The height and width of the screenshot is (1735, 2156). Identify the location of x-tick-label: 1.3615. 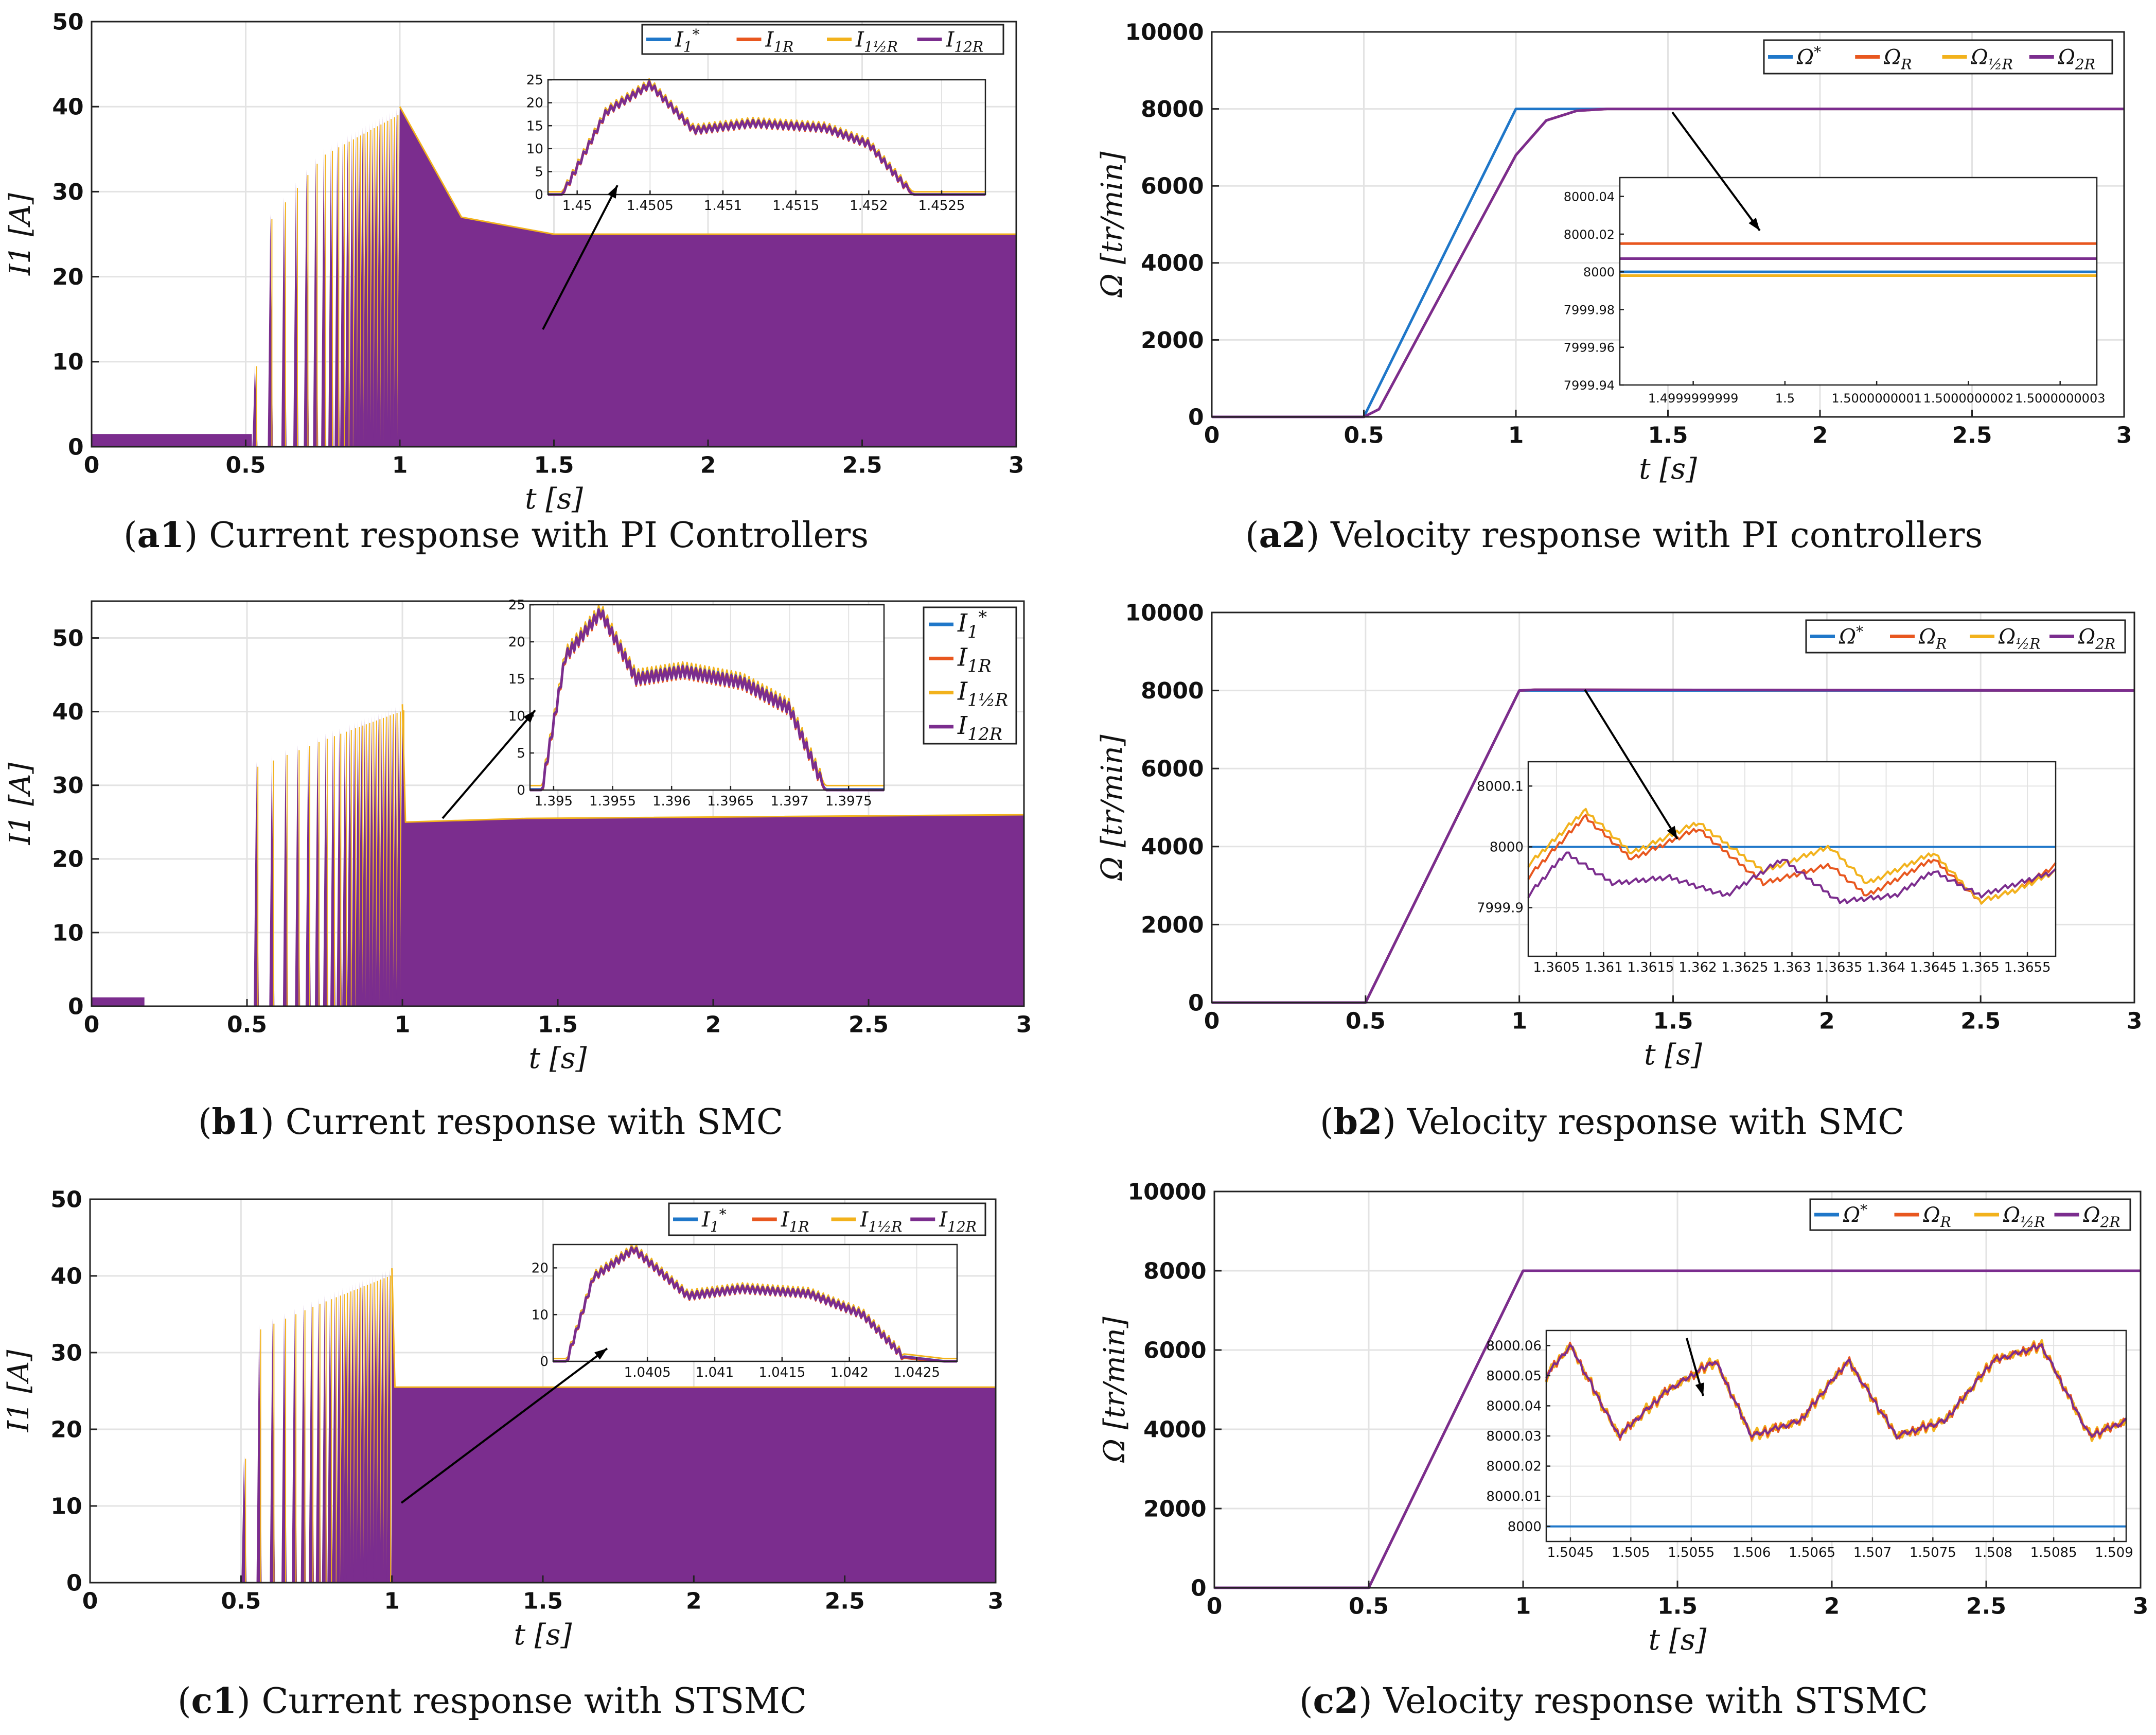
(1650, 968).